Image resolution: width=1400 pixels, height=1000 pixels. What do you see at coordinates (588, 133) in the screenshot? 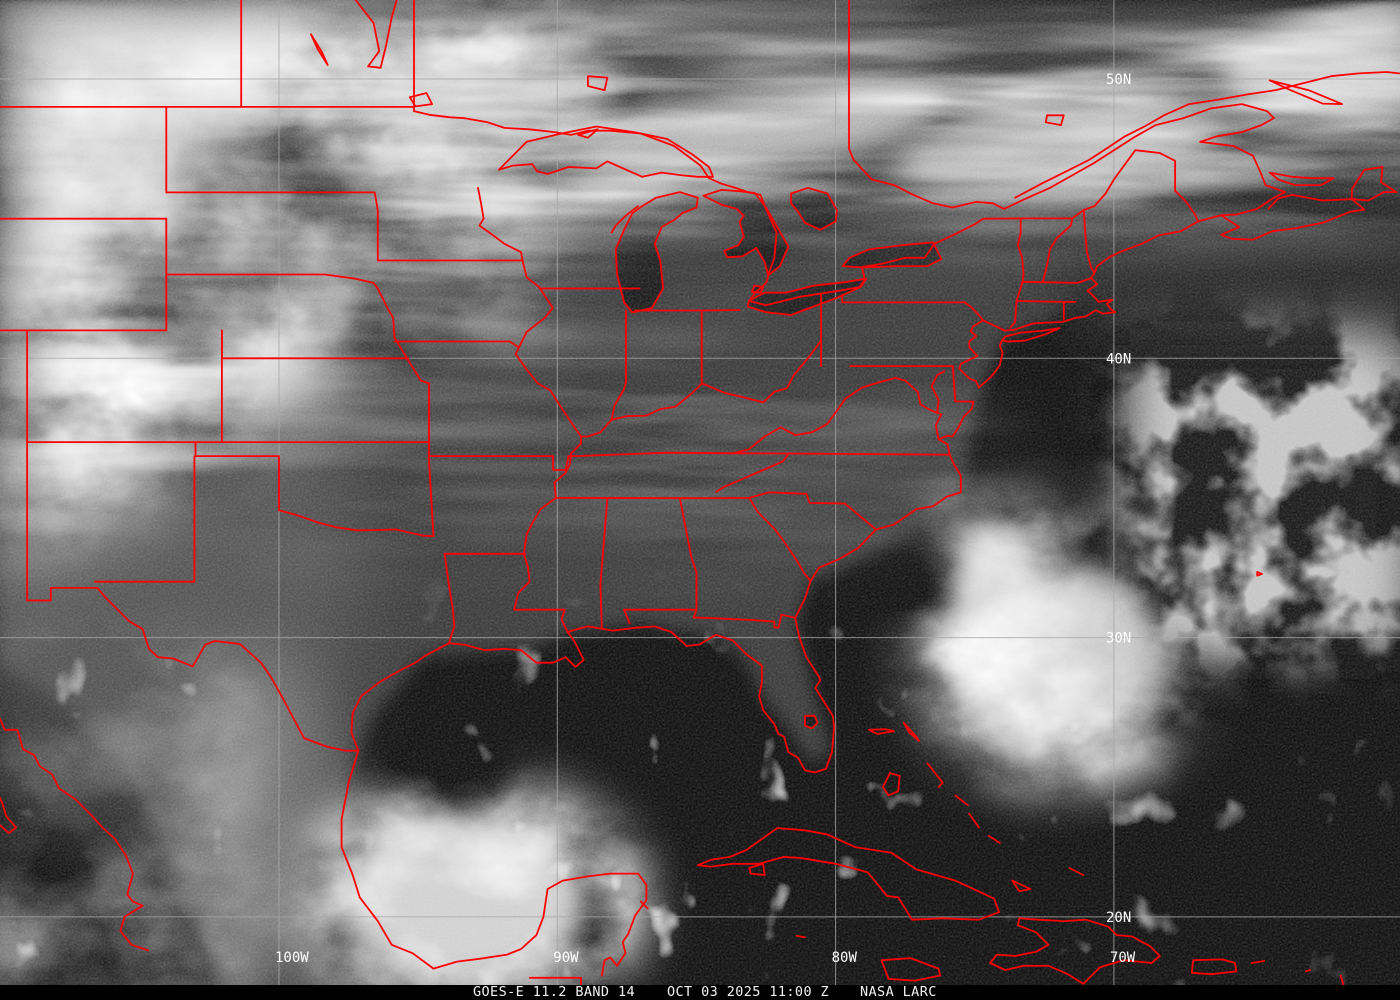
I see `isle-royale` at bounding box center [588, 133].